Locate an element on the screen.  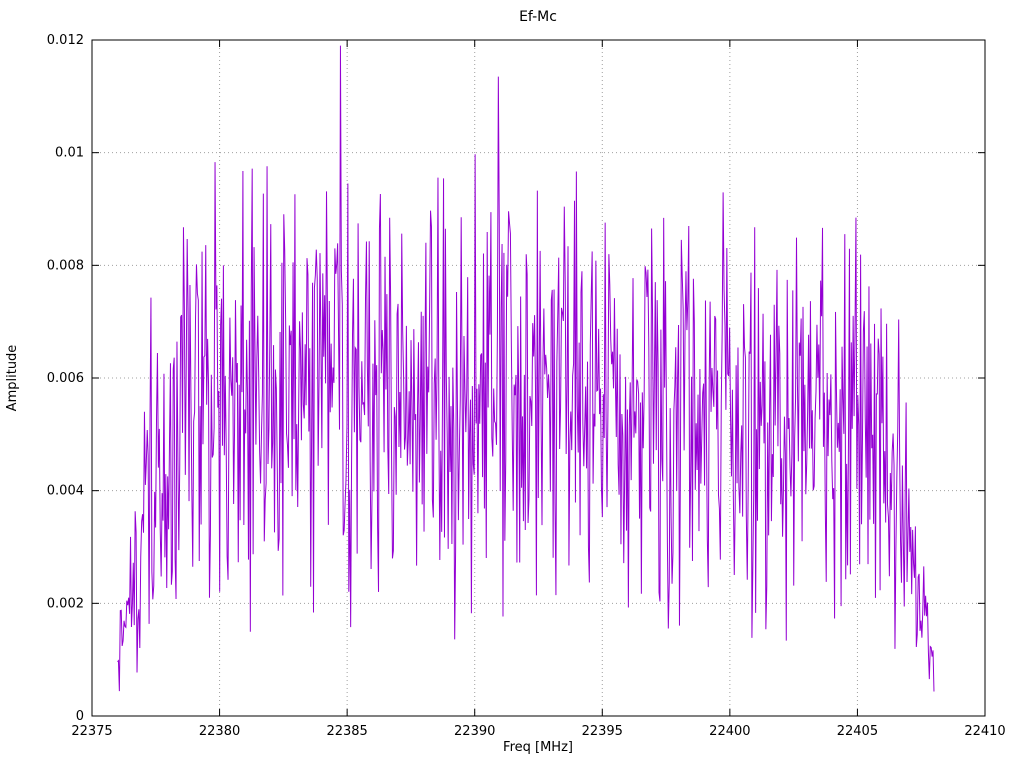
x-tick-label: 22385 is located at coordinates (346, 731).